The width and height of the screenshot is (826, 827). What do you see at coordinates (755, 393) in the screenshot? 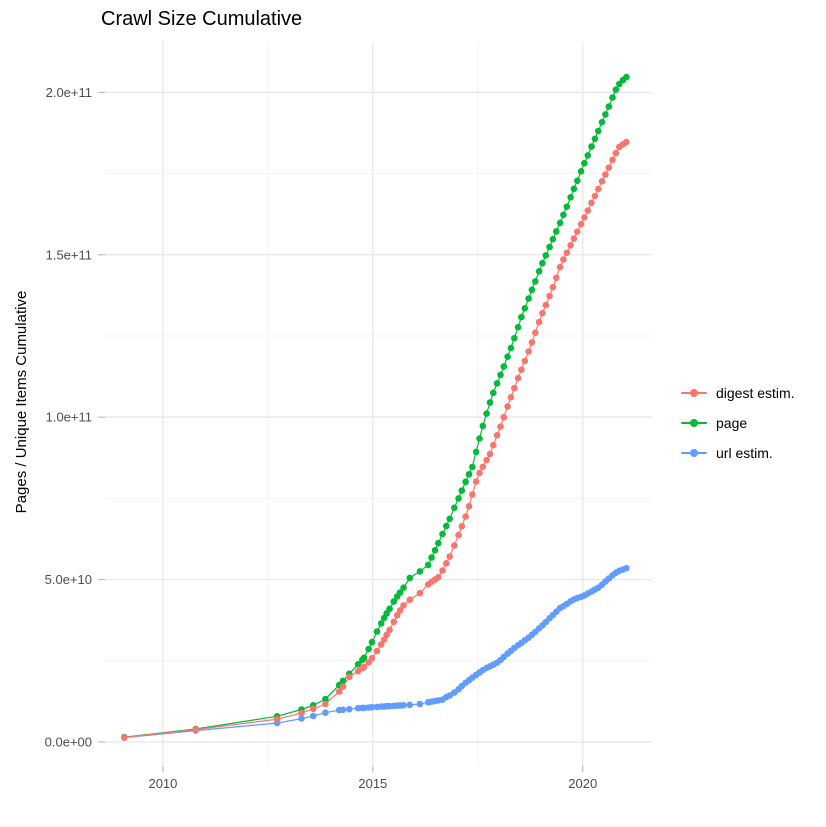
I see `legend-label-digest-estim: digest estim.` at bounding box center [755, 393].